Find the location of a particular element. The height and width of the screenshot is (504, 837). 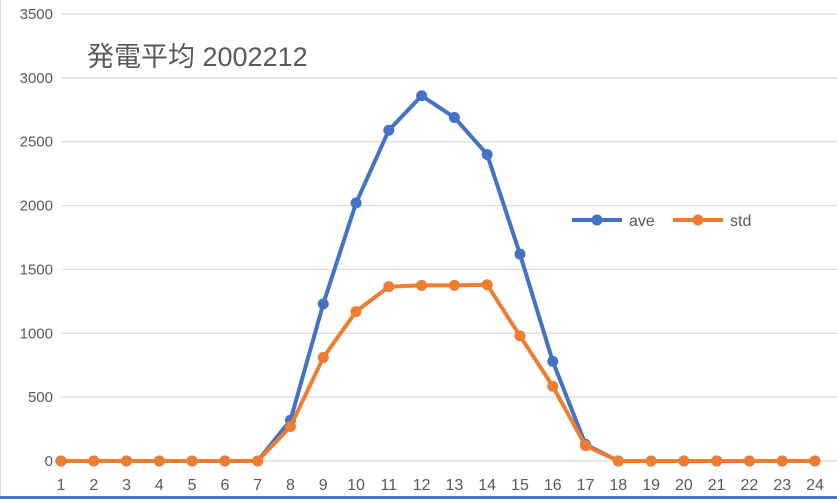

y-tick-label: 3500 is located at coordinates (36, 14).